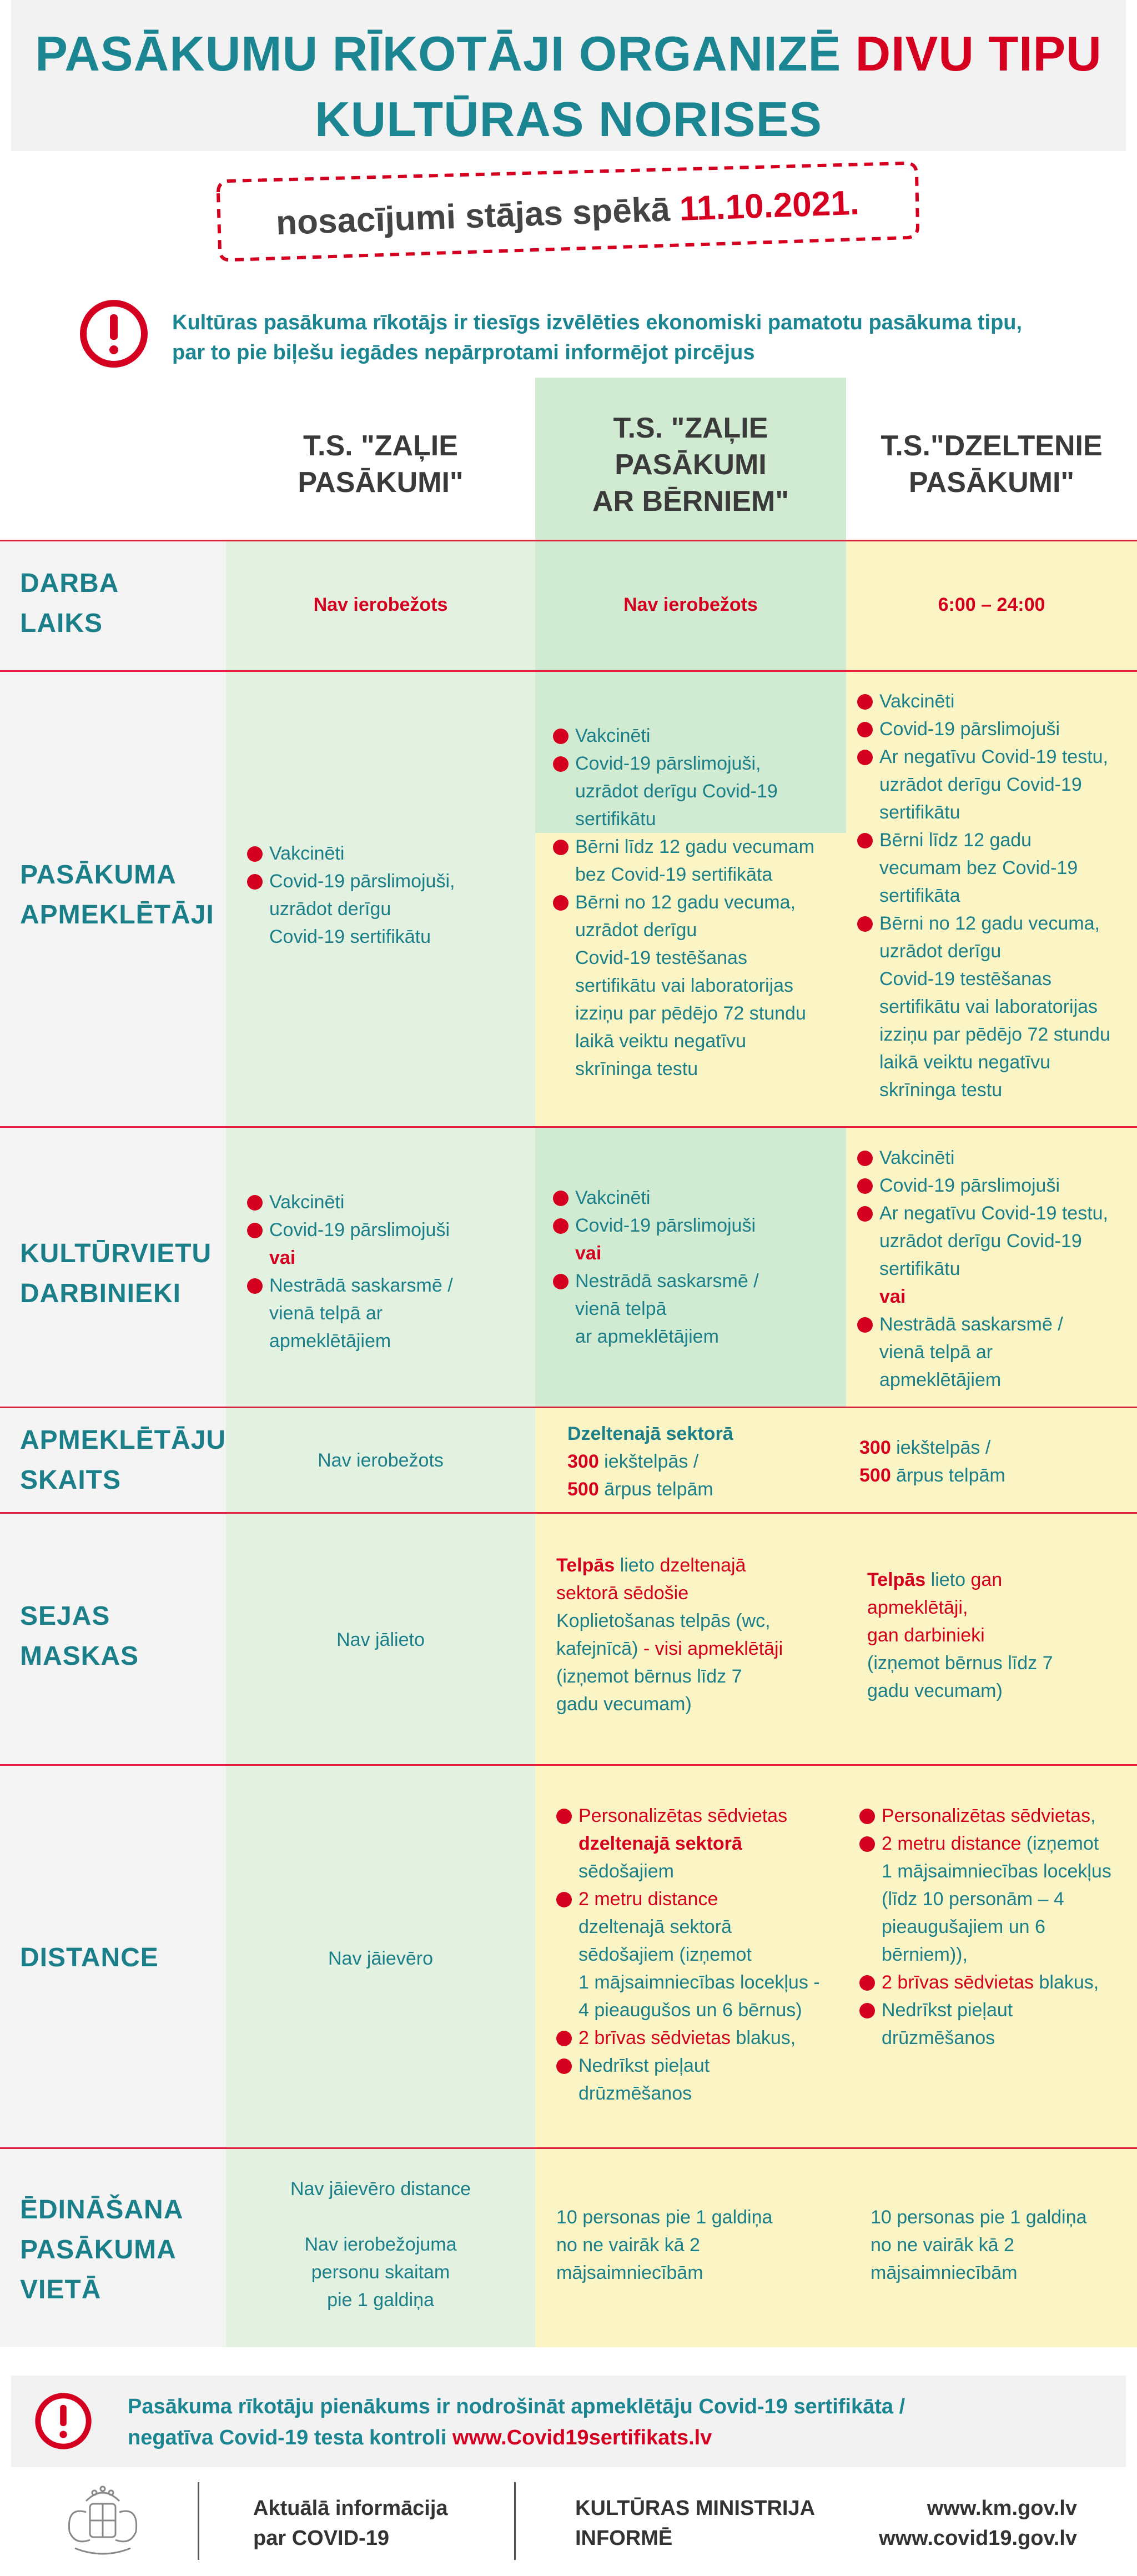 This screenshot has height=2576, width=1137. What do you see at coordinates (621, 1308) in the screenshot?
I see `list-item-cont: vienā telpā` at bounding box center [621, 1308].